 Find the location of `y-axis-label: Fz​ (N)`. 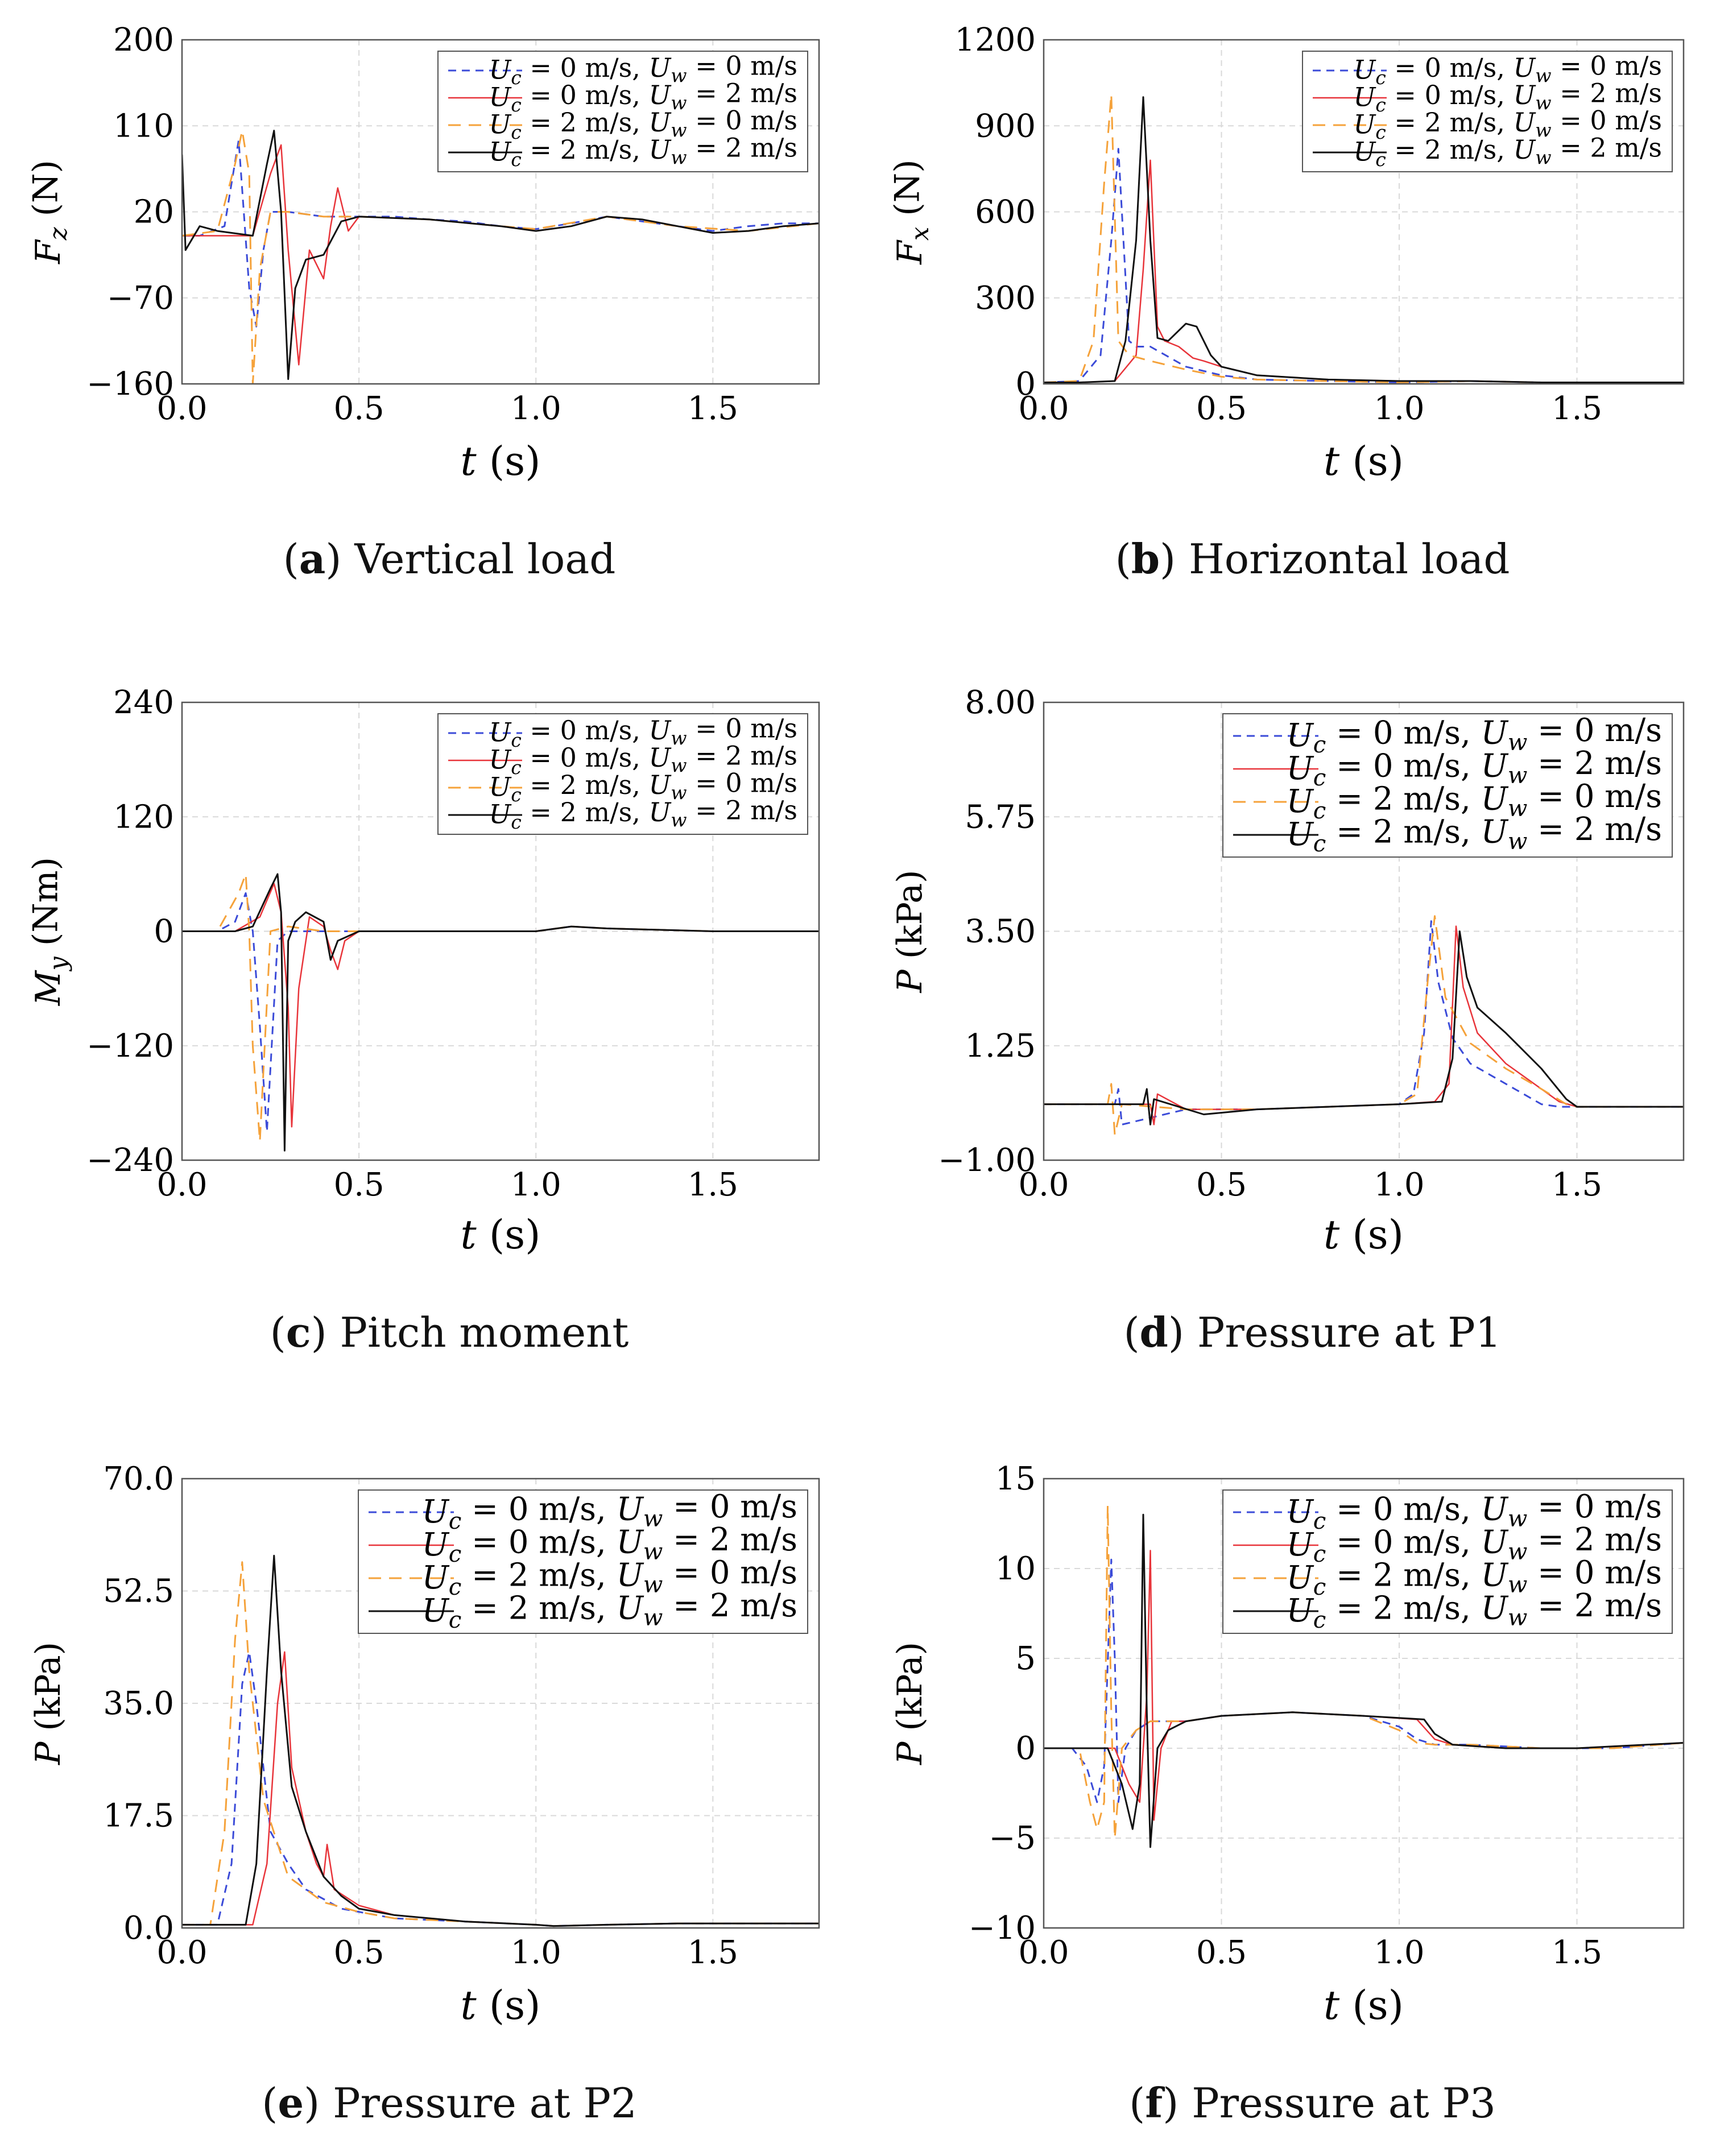

y-axis-label: Fz​ (N) is located at coordinates (49, 212).